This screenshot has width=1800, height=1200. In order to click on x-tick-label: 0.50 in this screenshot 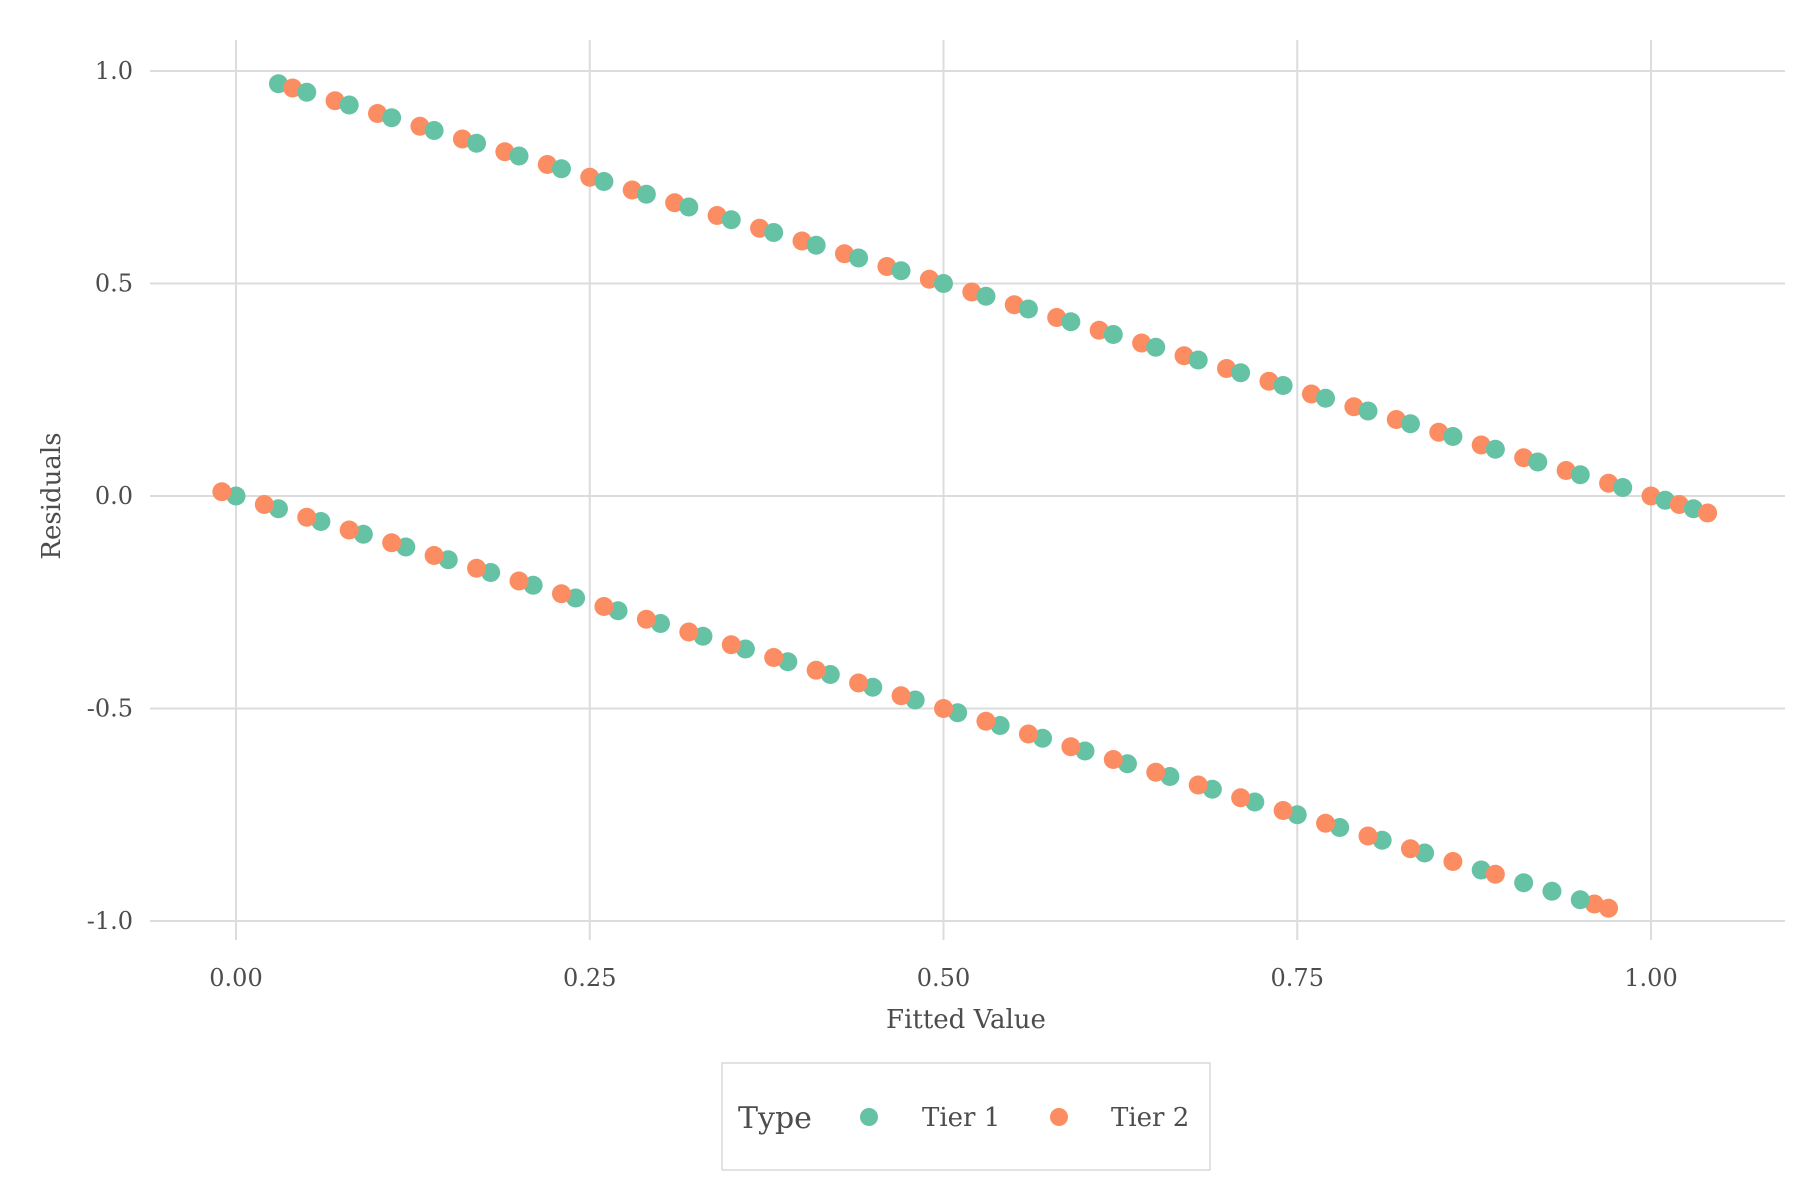, I will do `click(943, 978)`.